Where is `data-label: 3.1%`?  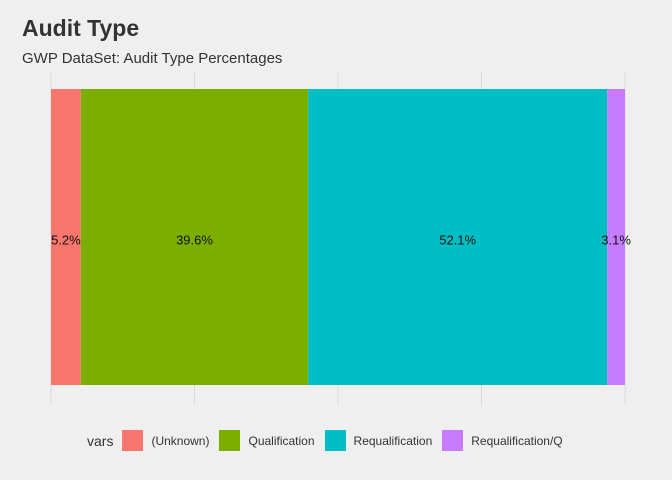 data-label: 3.1% is located at coordinates (616, 240).